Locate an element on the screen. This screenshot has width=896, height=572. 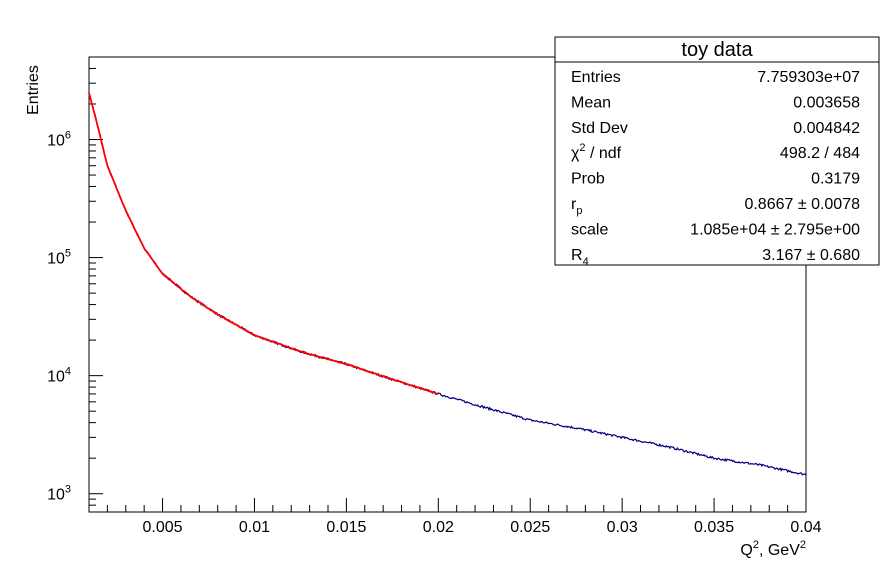
x-tick-label: 0.01 is located at coordinates (254, 527).